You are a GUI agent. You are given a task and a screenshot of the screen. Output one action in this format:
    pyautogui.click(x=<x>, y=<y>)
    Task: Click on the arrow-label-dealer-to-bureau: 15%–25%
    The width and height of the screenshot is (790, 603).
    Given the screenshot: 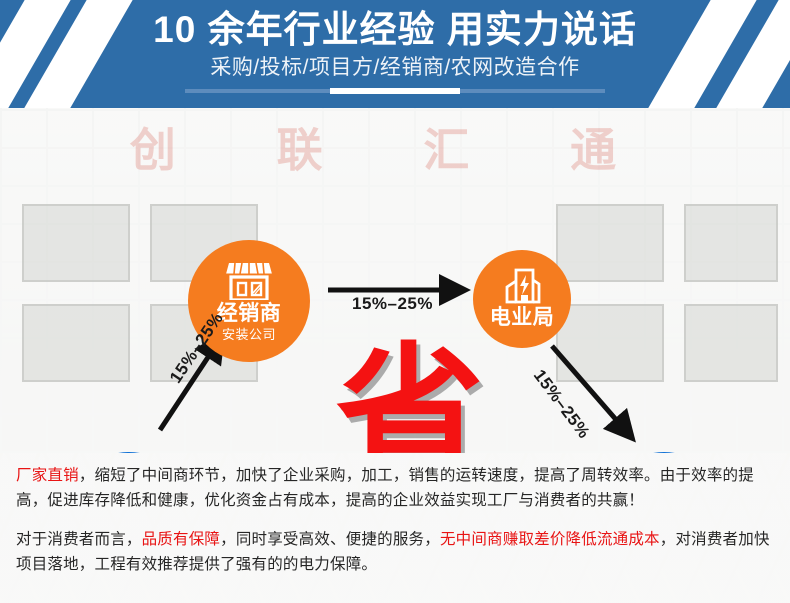 What is the action you would take?
    pyautogui.click(x=393, y=303)
    